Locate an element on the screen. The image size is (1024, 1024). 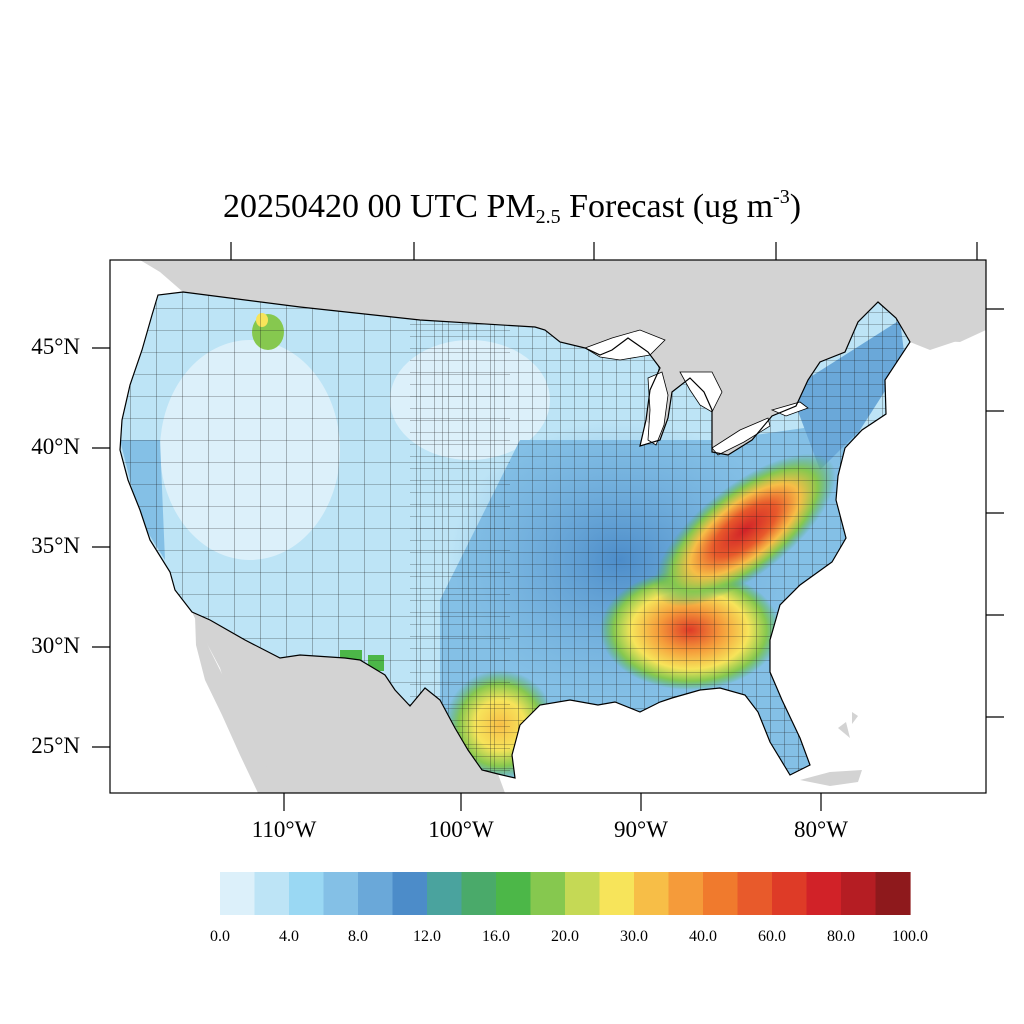
baja-peninsula is located at coordinates (233, 704).